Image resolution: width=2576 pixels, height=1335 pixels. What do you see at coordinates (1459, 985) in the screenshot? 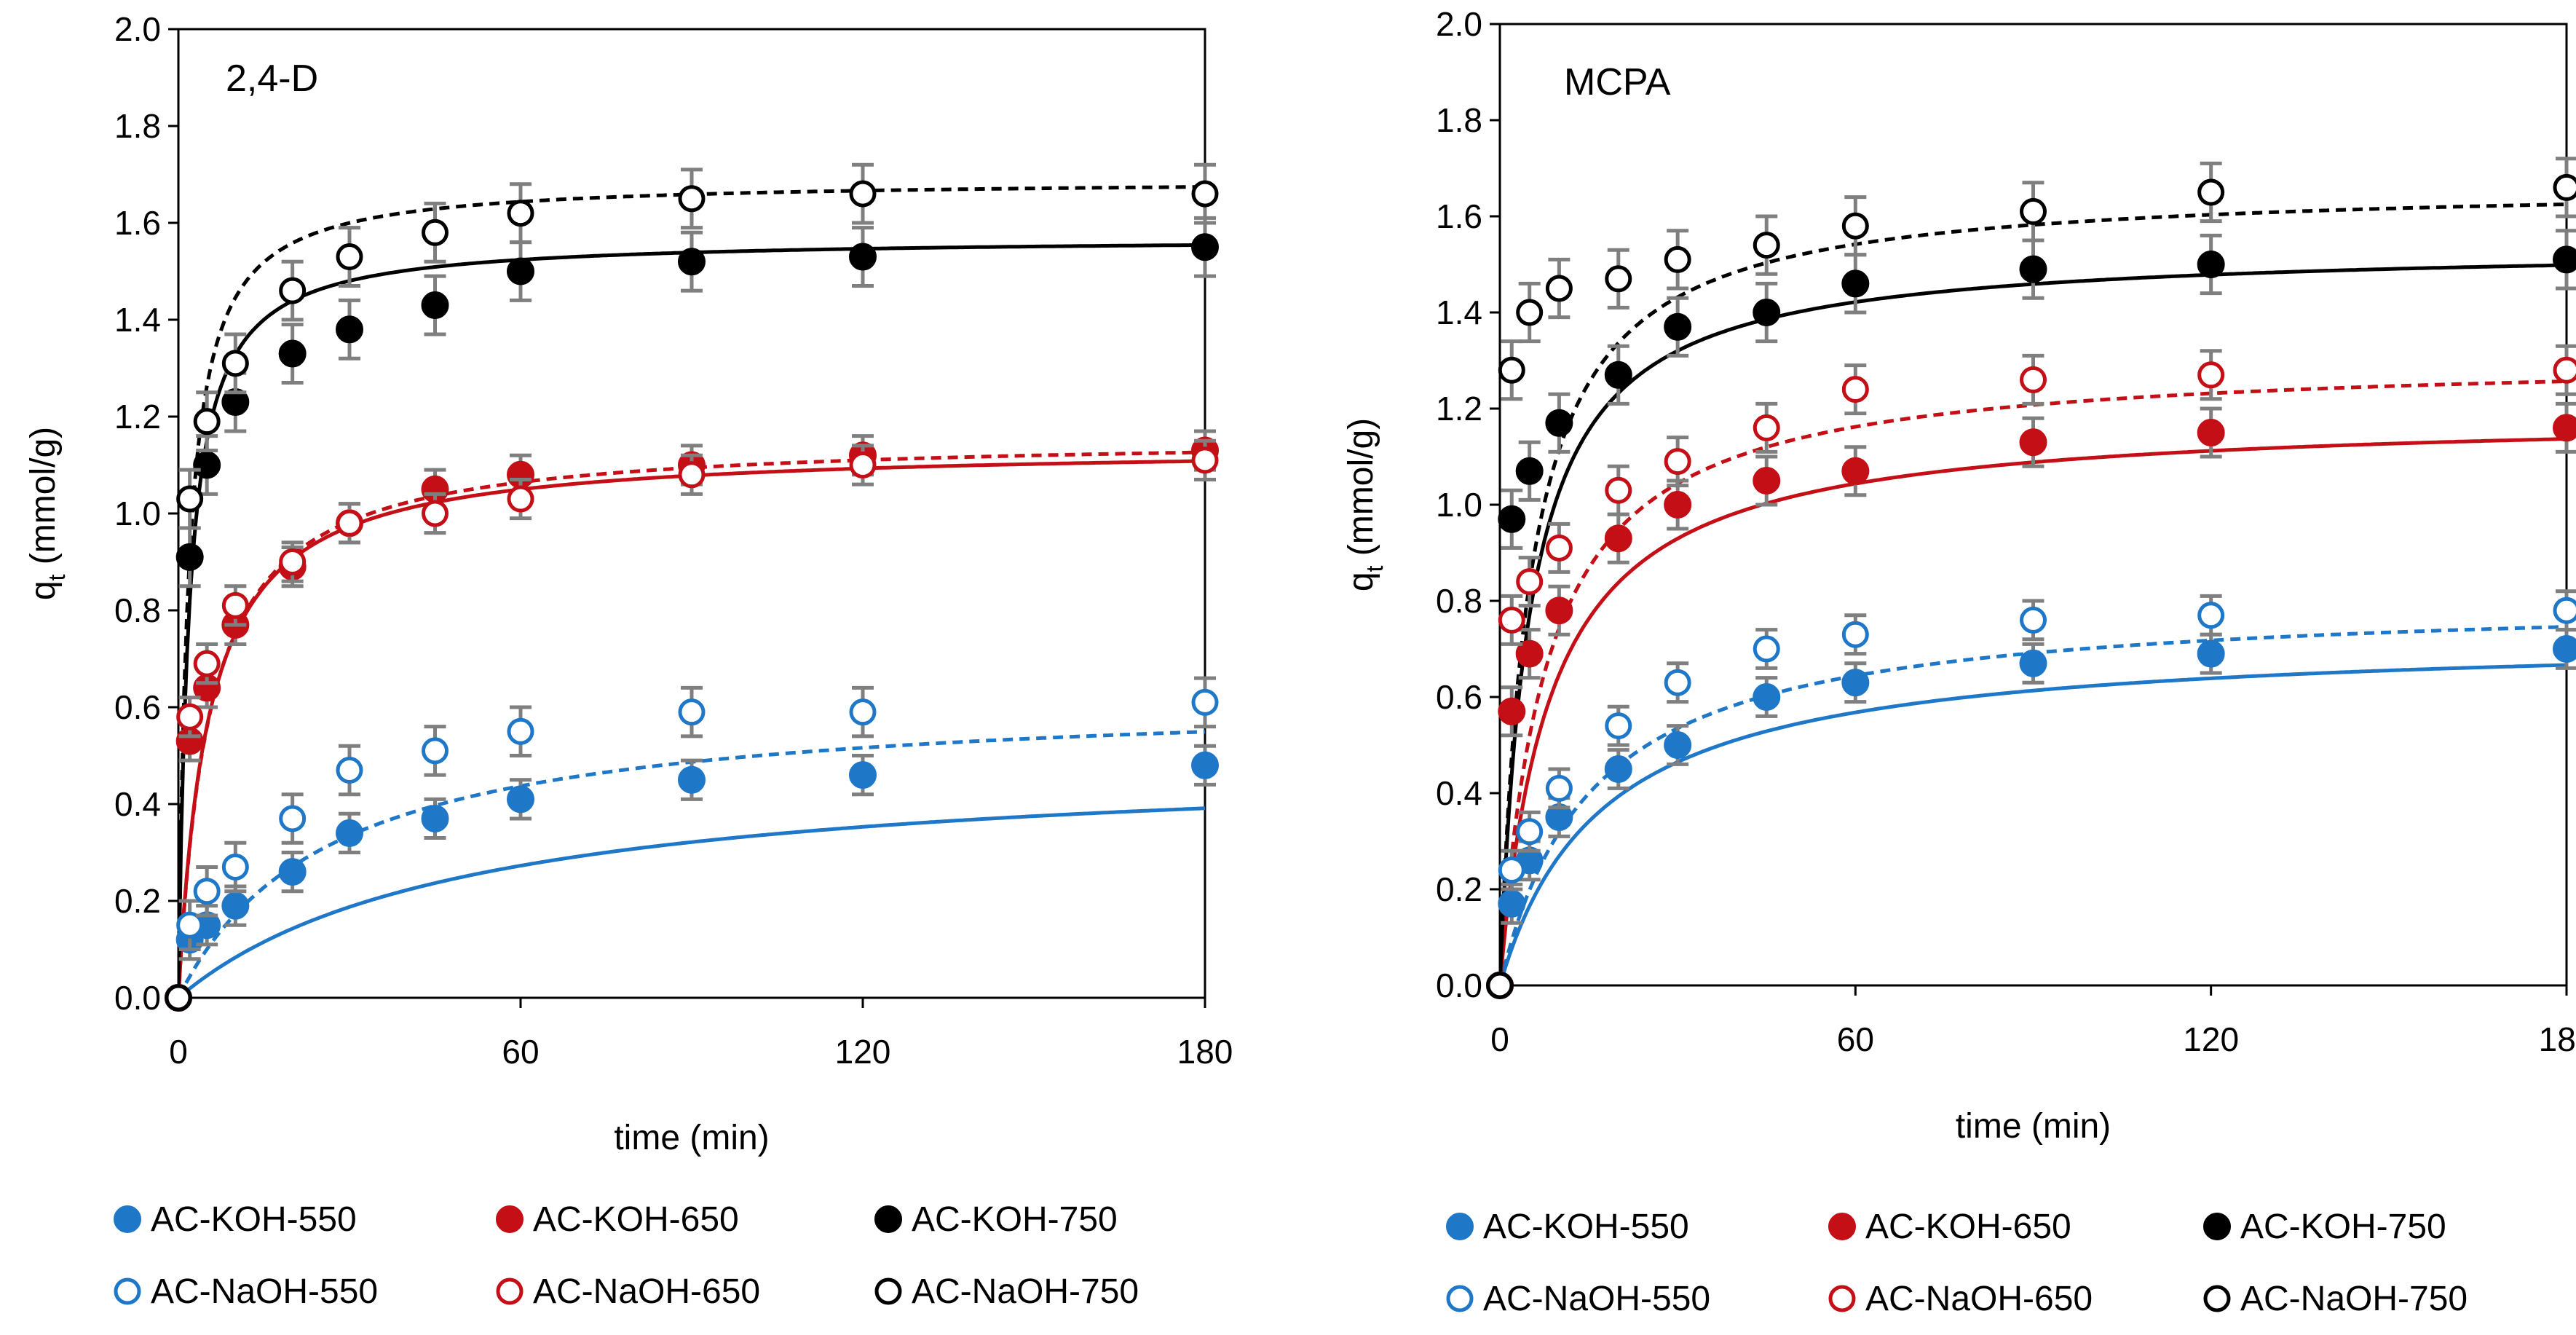
I see `y-tick-label: 0.0` at bounding box center [1459, 985].